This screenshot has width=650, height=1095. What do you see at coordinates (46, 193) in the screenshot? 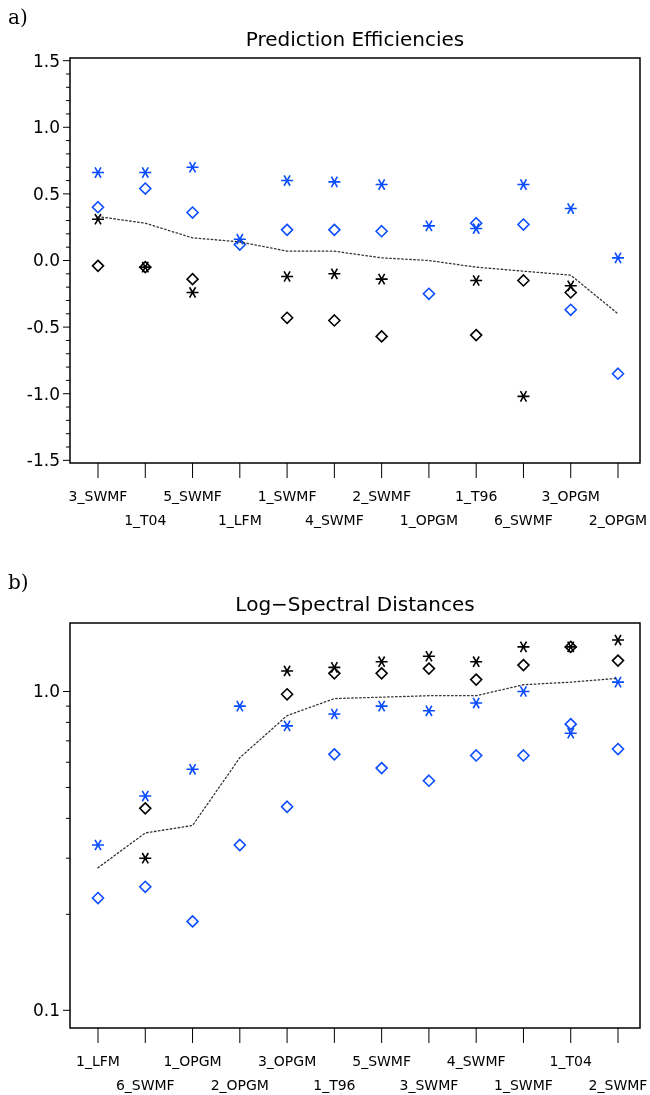
I see `y-tick-label: 0.5` at bounding box center [46, 193].